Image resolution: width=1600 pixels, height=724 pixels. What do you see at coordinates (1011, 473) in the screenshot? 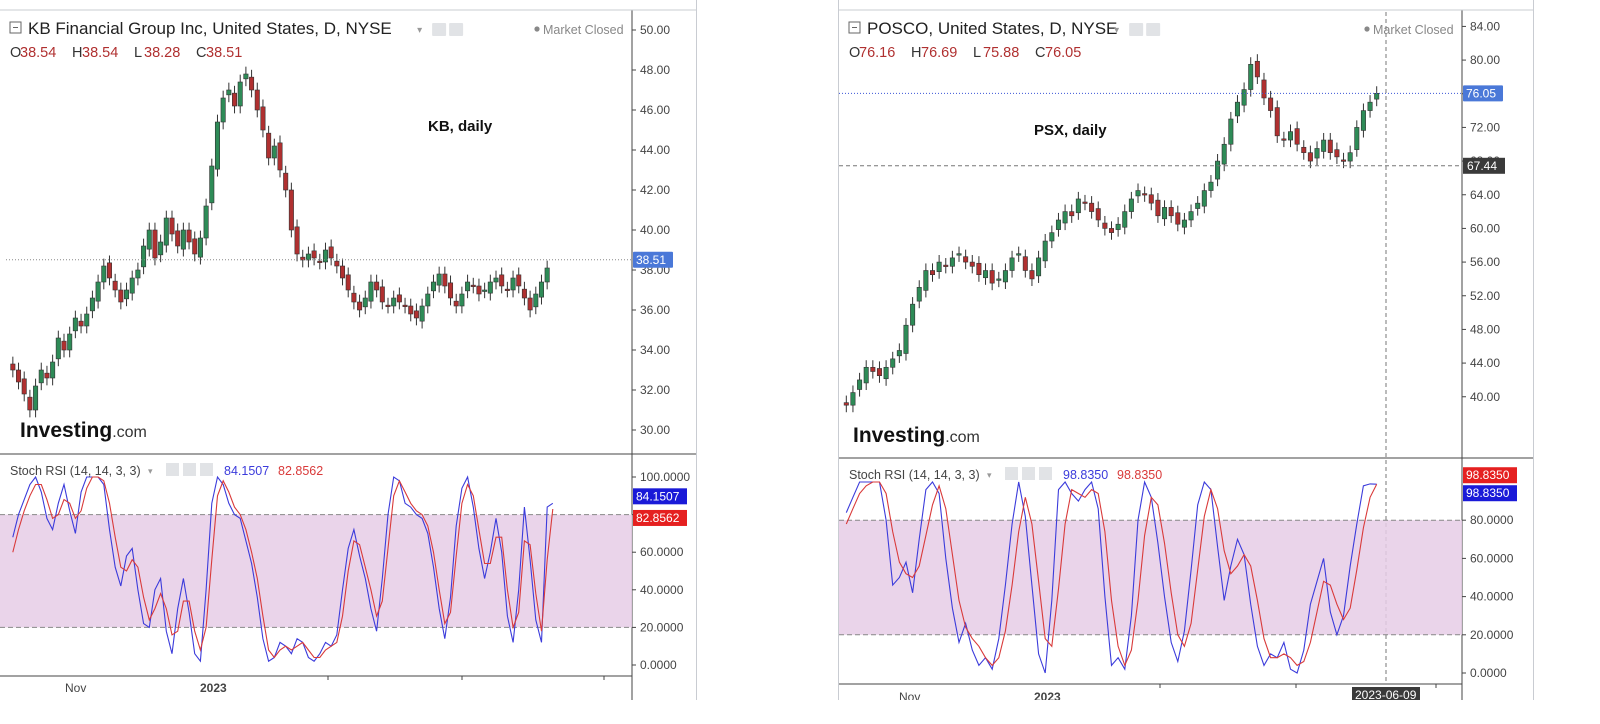
I see `psx-stoch-eye-icon` at bounding box center [1011, 473].